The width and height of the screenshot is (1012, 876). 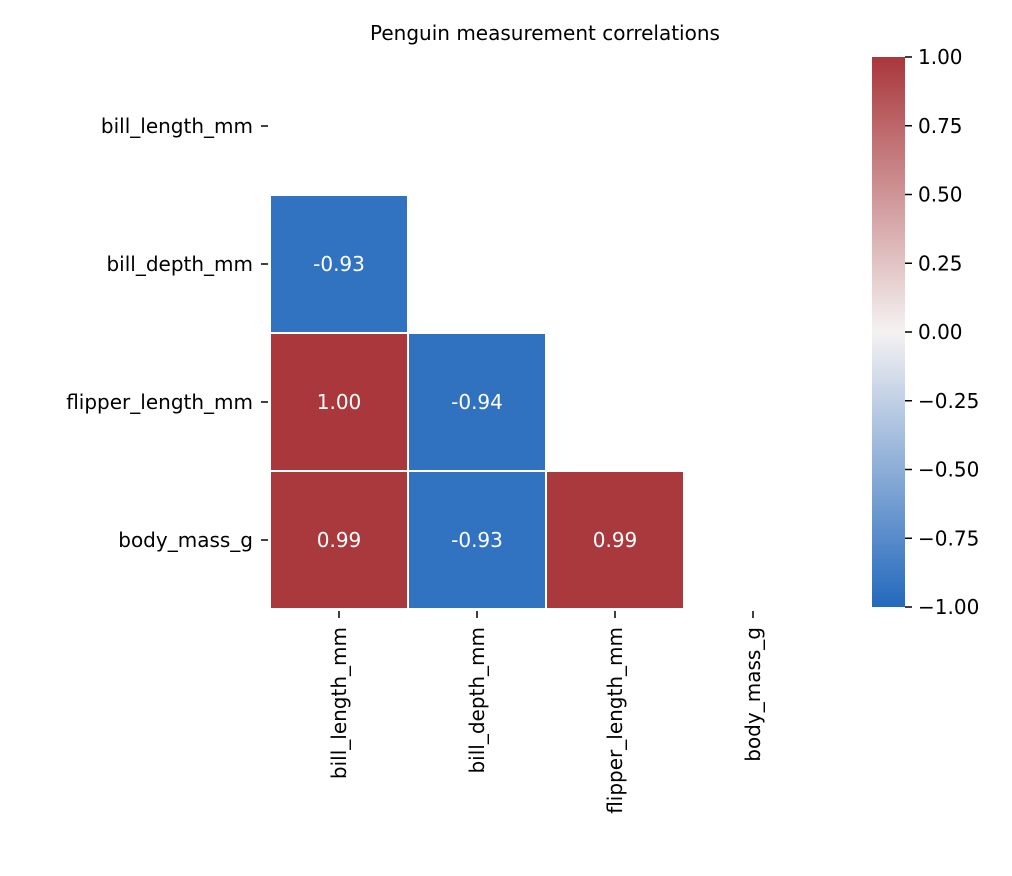 I want to click on y-tick-label: bill_depth_mm, so click(x=179, y=264).